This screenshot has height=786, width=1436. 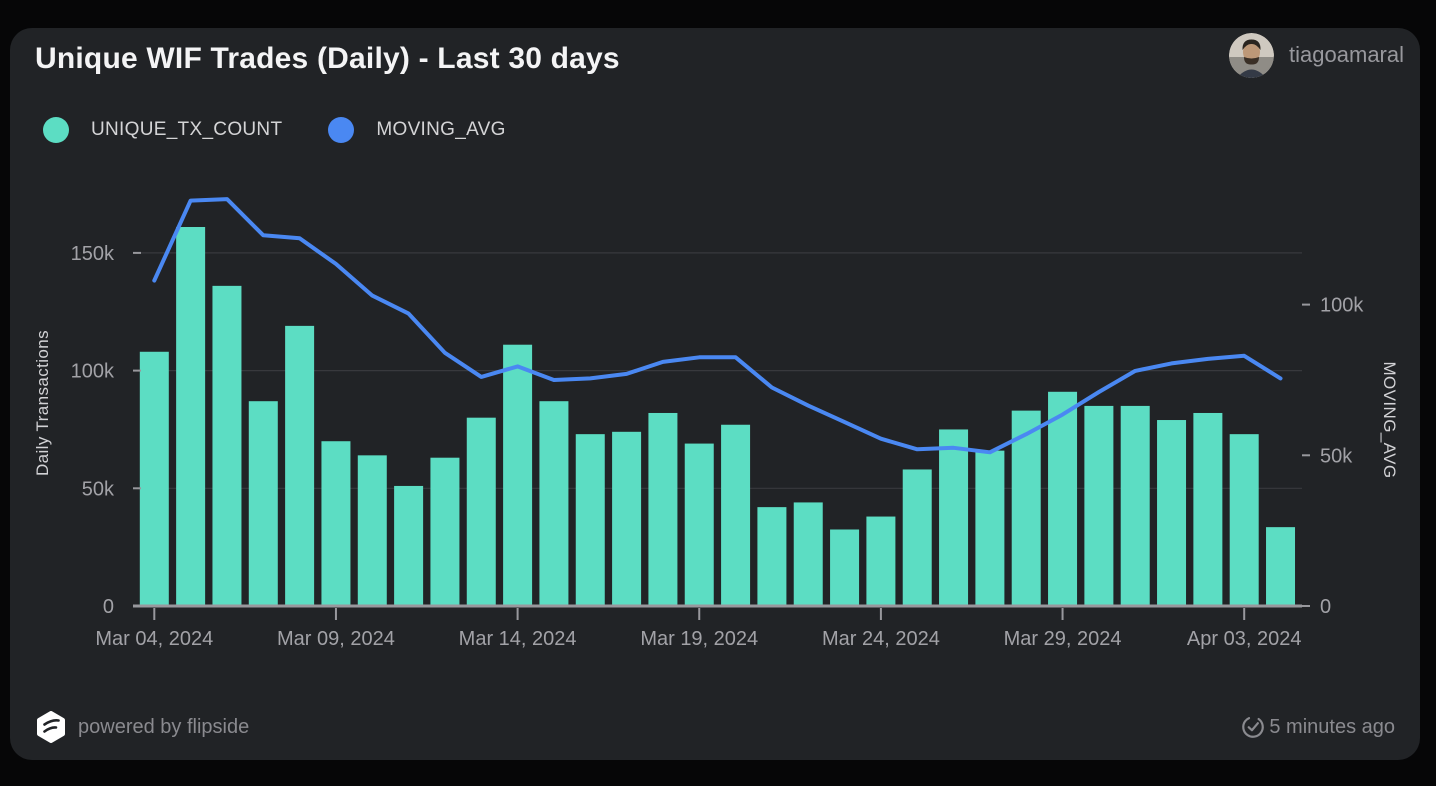 I want to click on last-updated: 5 minutes ago, so click(x=1317, y=727).